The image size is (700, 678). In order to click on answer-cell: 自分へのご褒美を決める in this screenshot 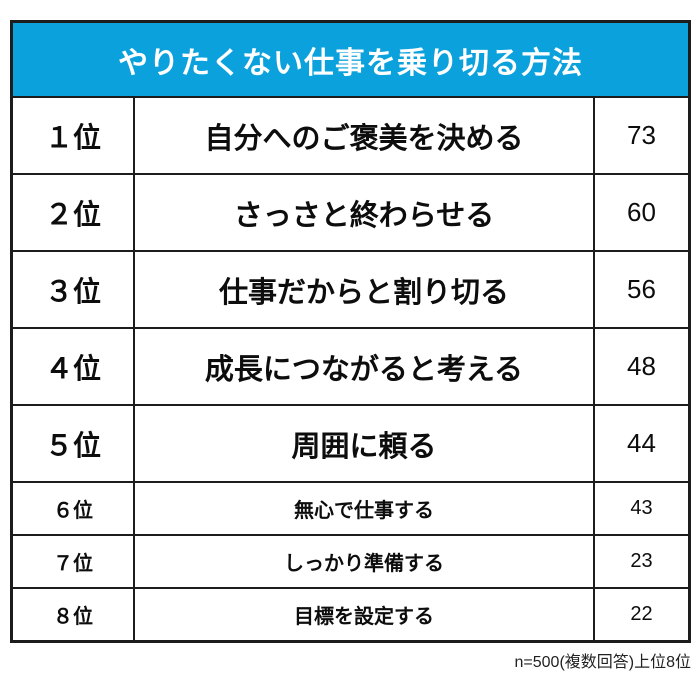, I will do `click(365, 135)`.